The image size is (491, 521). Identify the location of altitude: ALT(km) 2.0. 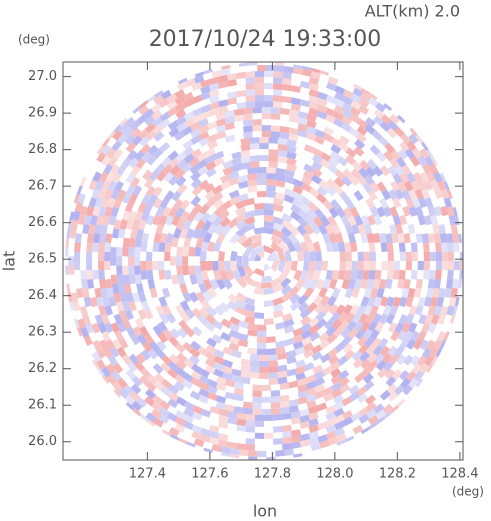
(412, 11).